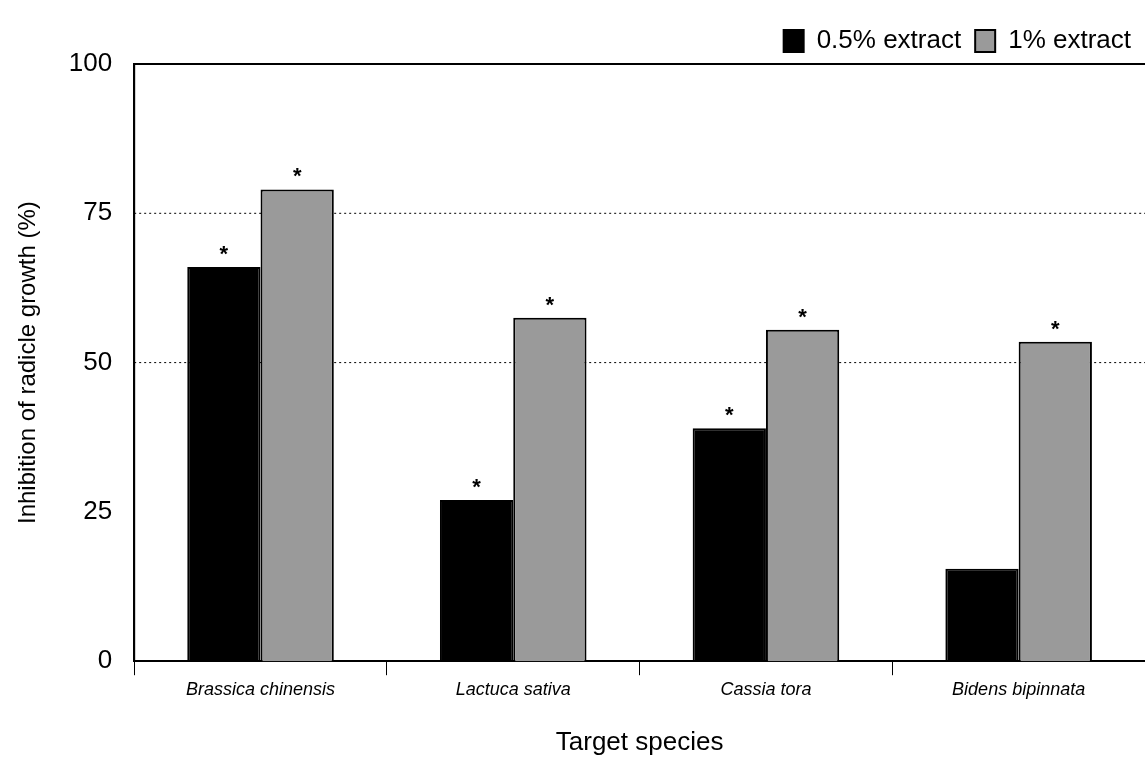  I want to click on y-tick-label: 100, so click(90, 62).